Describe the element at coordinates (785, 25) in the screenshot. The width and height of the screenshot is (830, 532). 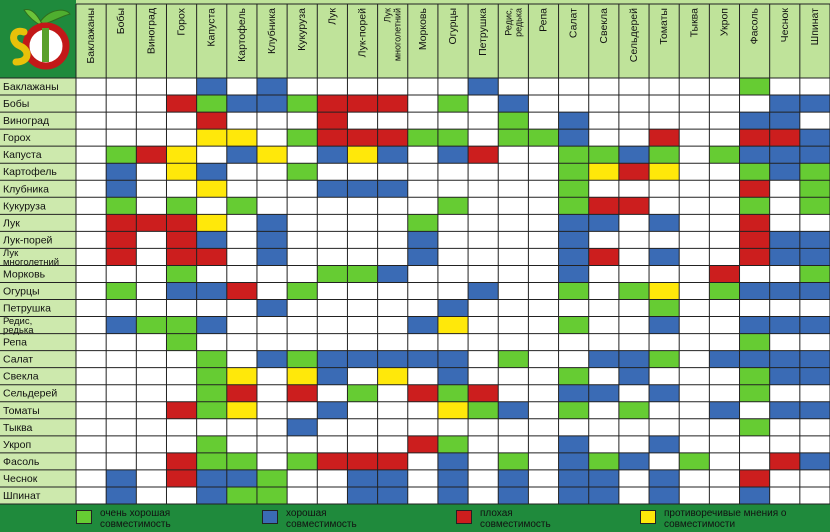
I see `column-label: Чеснок` at that location.